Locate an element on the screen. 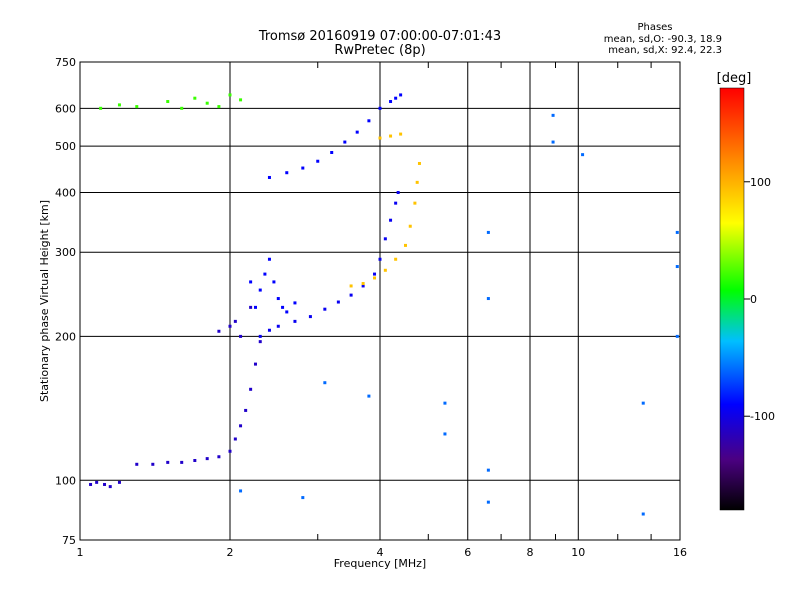 This screenshot has height=600, width=800. phase-box-title: Phases is located at coordinates (654, 27).